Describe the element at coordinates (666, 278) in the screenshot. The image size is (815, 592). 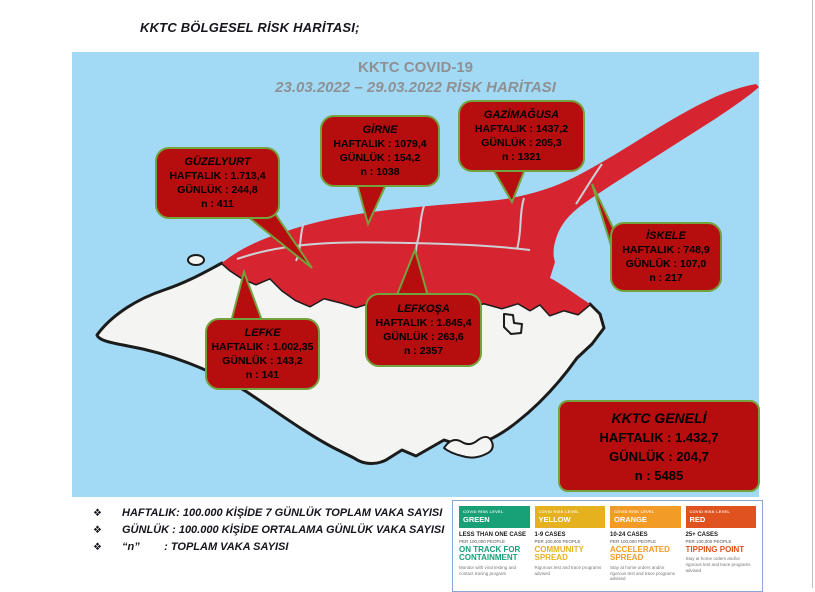
I see `region-total-cases: n : 217` at that location.